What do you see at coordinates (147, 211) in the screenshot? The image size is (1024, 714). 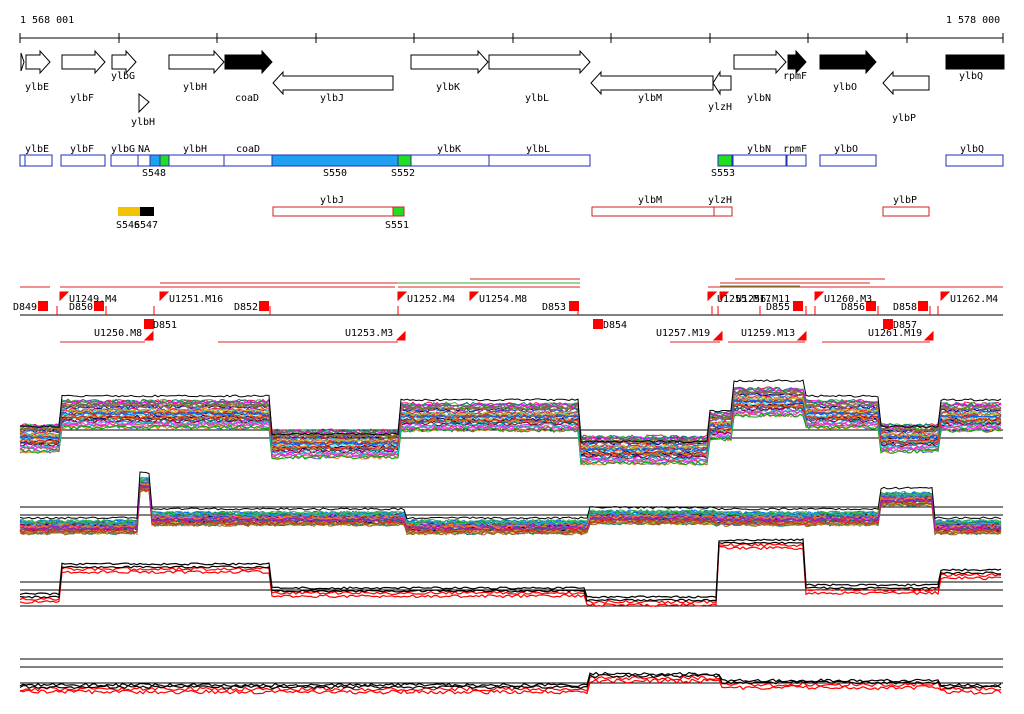 I see `aseg-S547` at bounding box center [147, 211].